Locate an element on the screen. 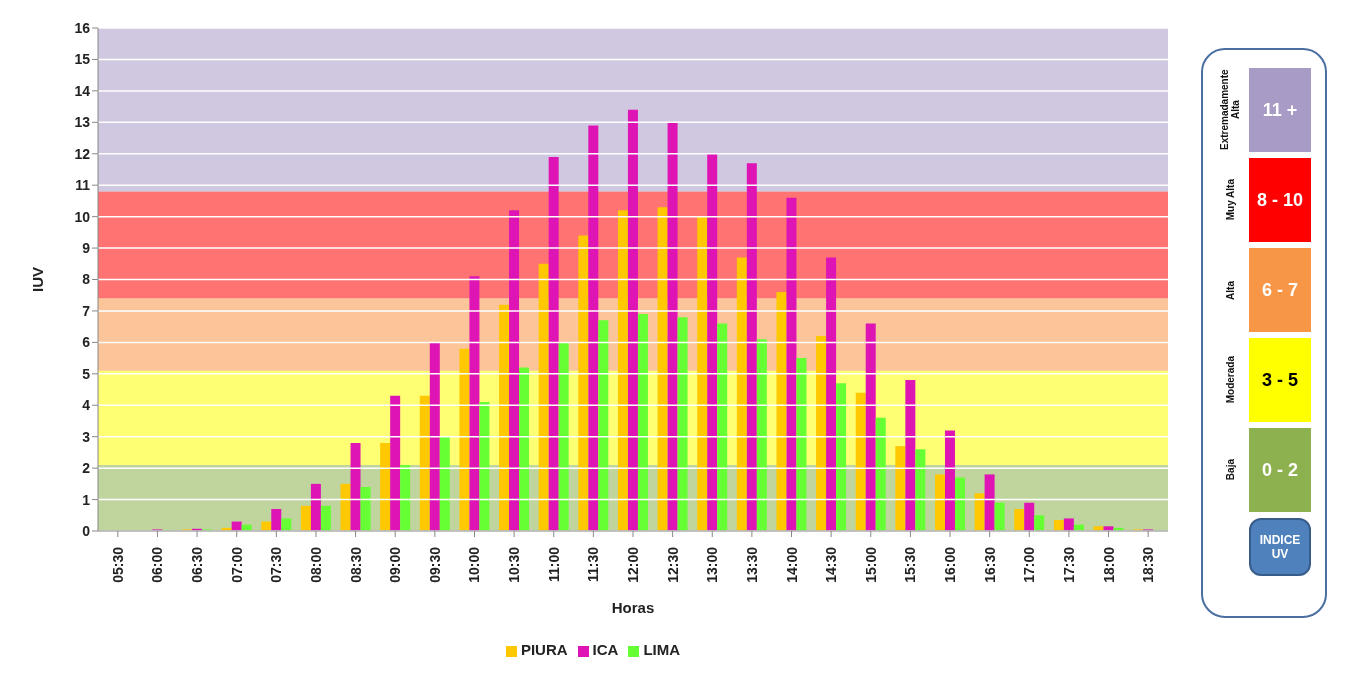 The height and width of the screenshot is (681, 1368). x-tick-label: 11:00 is located at coordinates (553, 564).